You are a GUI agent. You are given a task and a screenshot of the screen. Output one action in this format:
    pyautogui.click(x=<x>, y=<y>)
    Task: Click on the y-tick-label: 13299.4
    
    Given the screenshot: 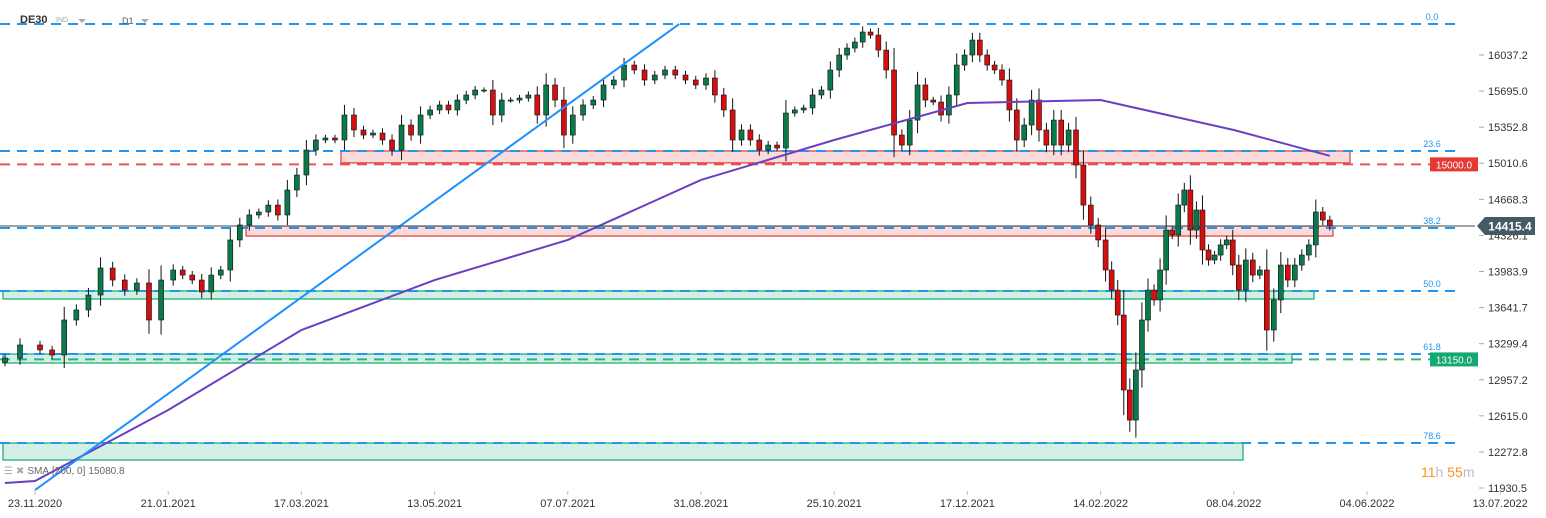 What is the action you would take?
    pyautogui.click(x=1508, y=345)
    